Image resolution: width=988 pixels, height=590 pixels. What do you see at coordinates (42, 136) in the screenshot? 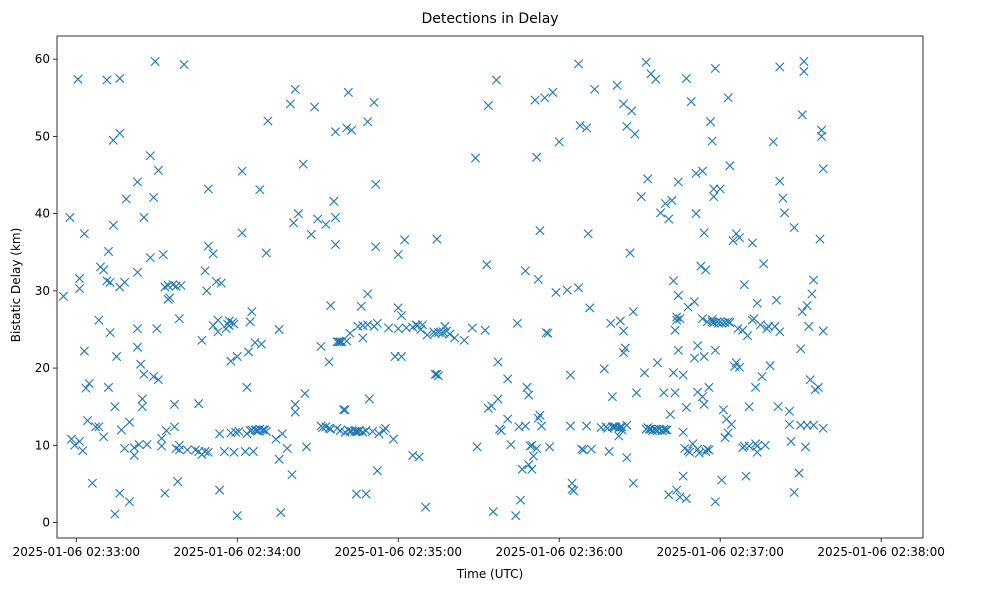
I see `y-tick-label: 50` at bounding box center [42, 136].